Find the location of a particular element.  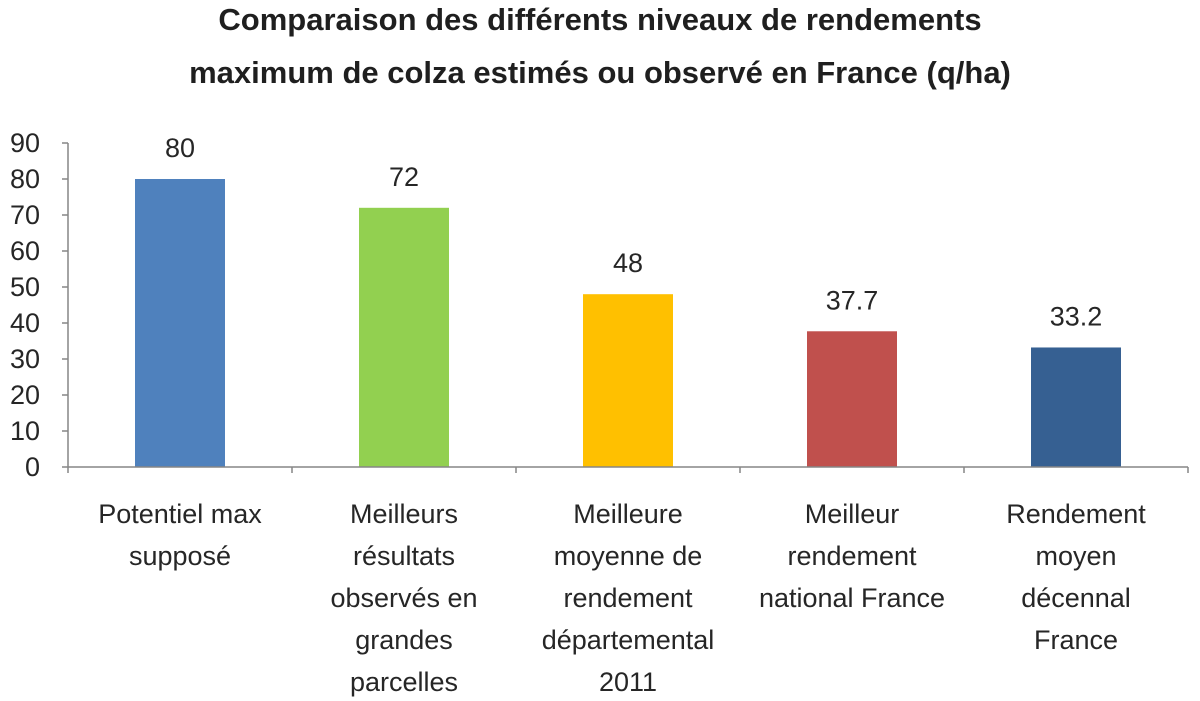

y-tick-label: 70 is located at coordinates (25, 215).